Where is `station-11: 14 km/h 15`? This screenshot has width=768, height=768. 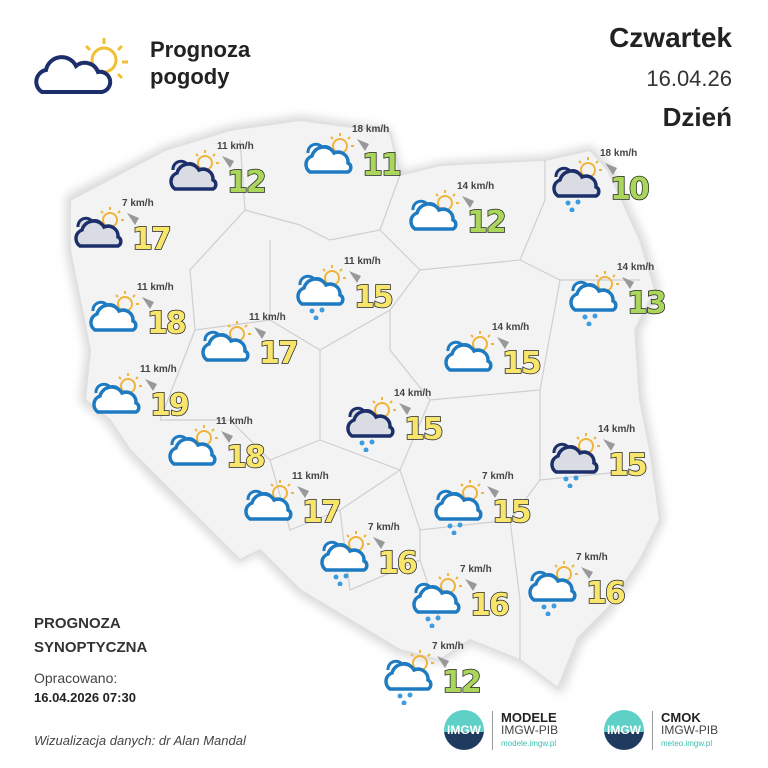 station-11: 14 km/h 15 is located at coordinates (397, 430).